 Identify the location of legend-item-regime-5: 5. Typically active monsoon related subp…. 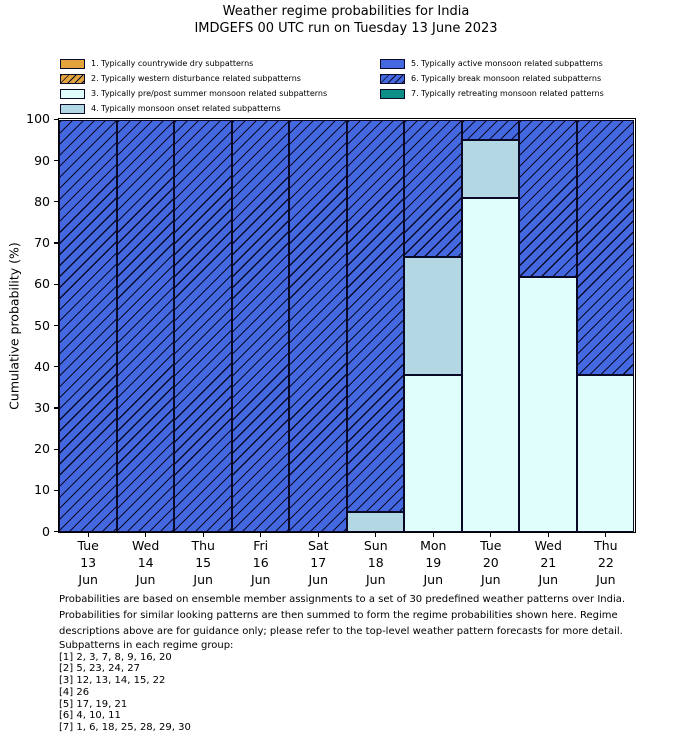
(492, 63).